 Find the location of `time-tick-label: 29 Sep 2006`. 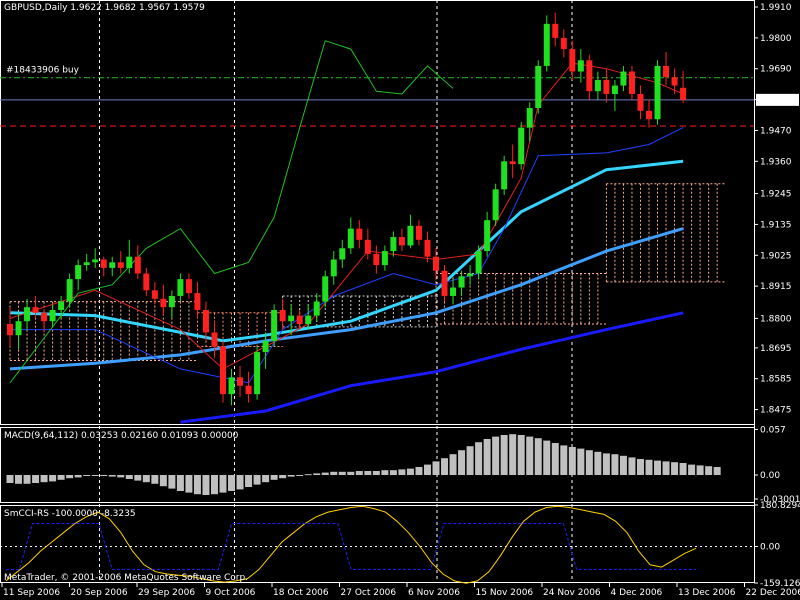

time-tick-label: 29 Sep 2006 is located at coordinates (166, 593).